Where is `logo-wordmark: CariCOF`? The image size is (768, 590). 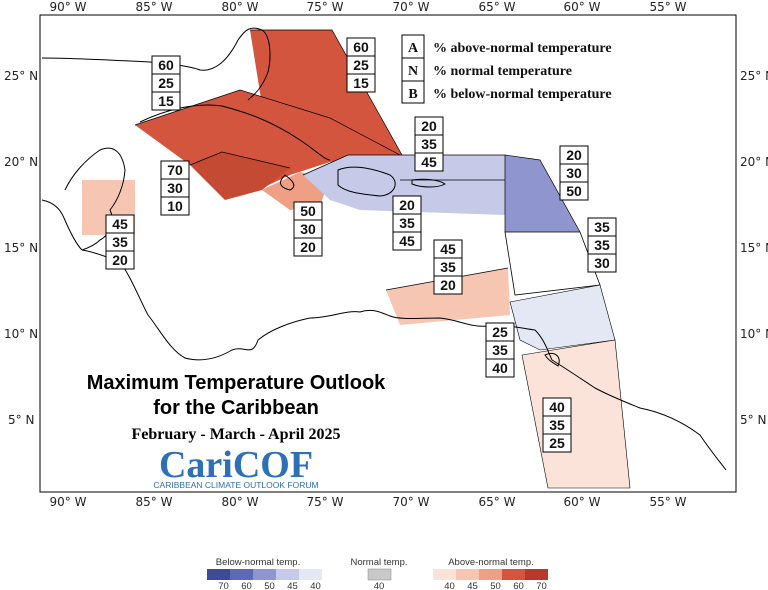
logo-wordmark: CariCOF is located at coordinates (236, 465).